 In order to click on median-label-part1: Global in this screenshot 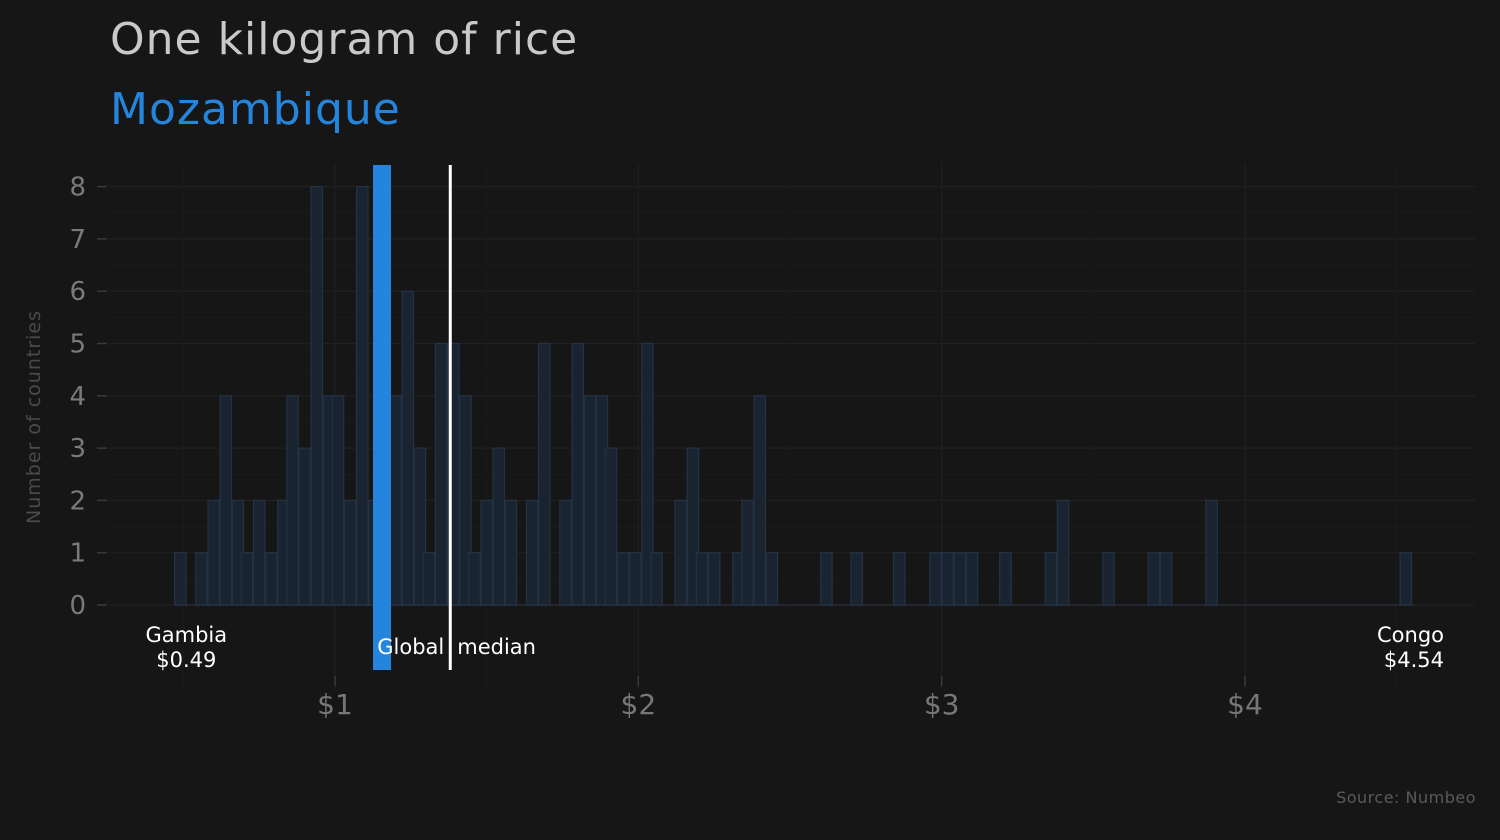, I will do `click(410, 647)`.